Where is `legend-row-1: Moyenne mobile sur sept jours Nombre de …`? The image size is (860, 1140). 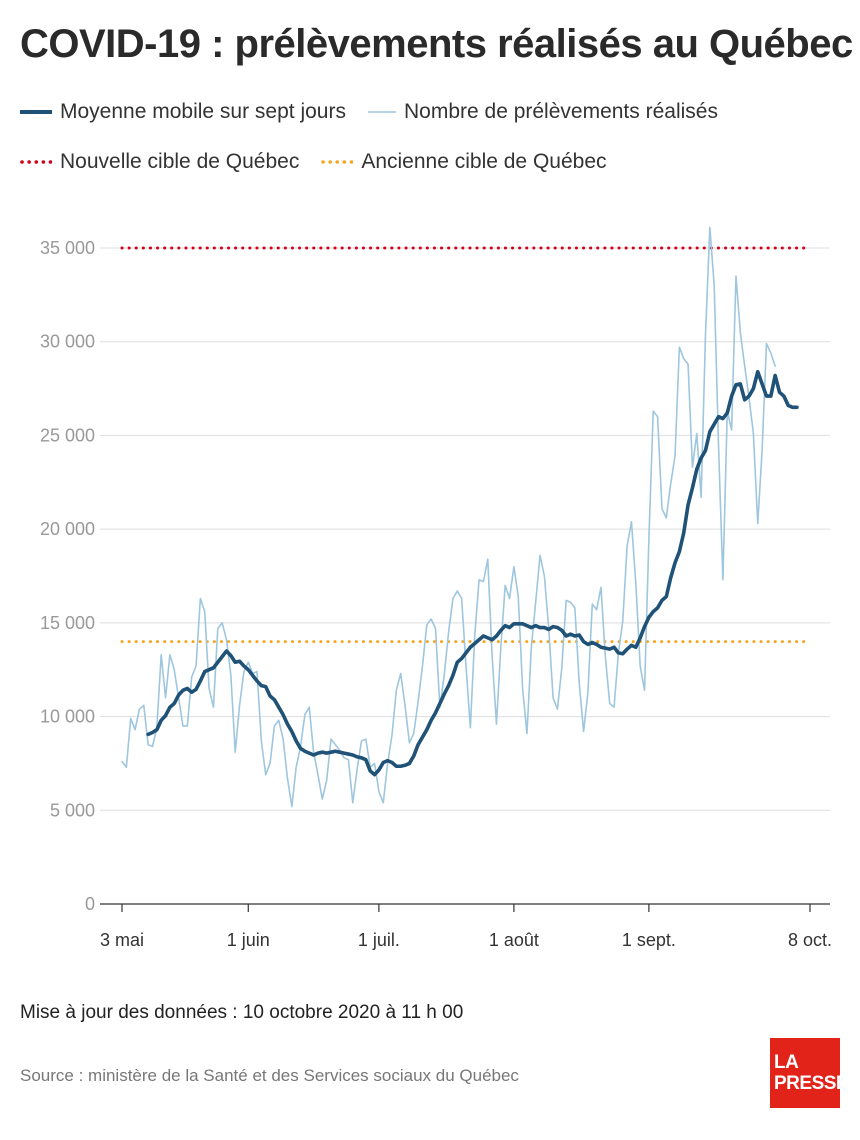 legend-row-1: Moyenne mobile sur sept jours Nombre de … is located at coordinates (380, 112).